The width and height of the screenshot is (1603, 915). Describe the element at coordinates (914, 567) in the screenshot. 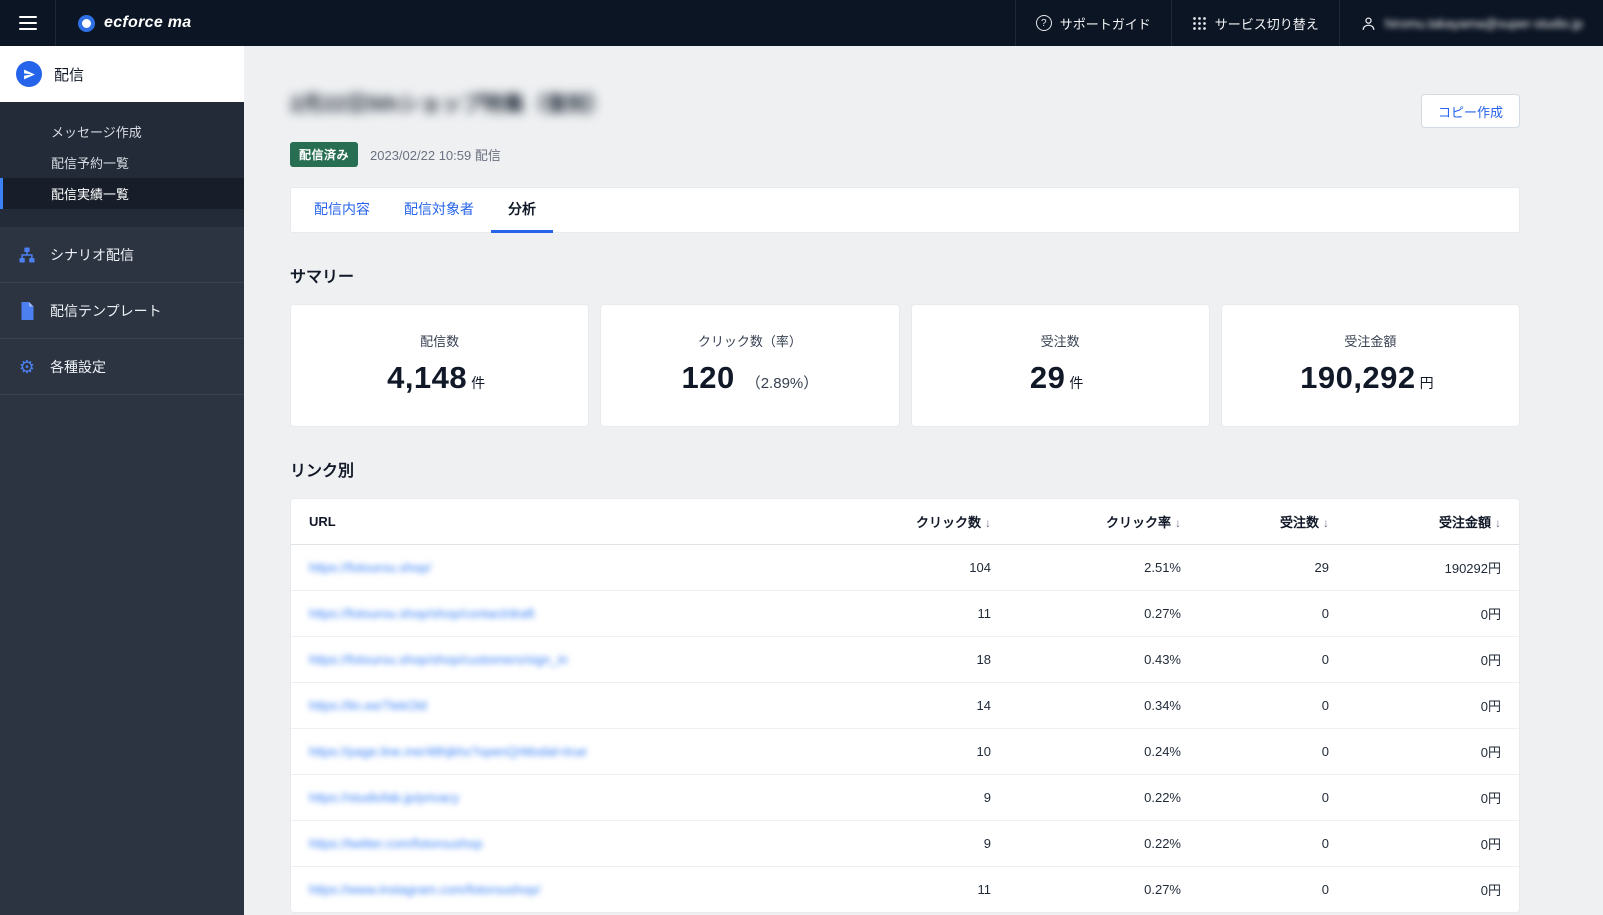

I see `clicks-value: 104` at that location.